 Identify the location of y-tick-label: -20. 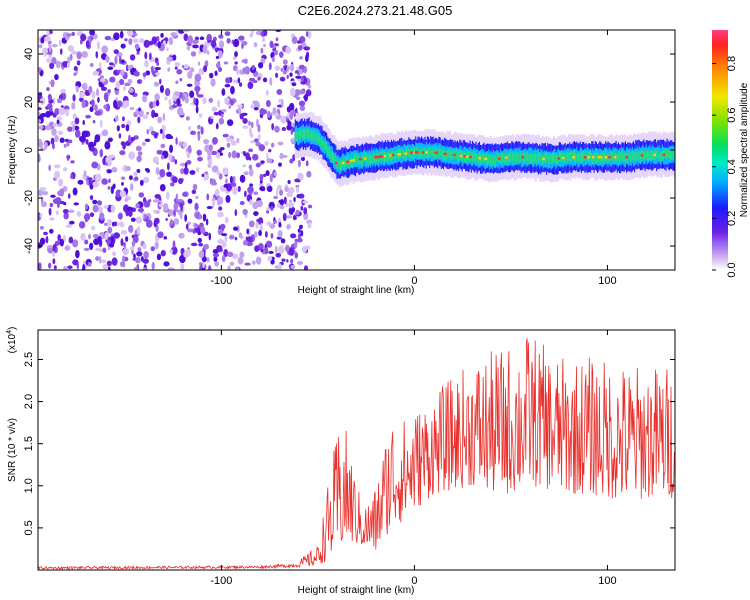
(29, 198).